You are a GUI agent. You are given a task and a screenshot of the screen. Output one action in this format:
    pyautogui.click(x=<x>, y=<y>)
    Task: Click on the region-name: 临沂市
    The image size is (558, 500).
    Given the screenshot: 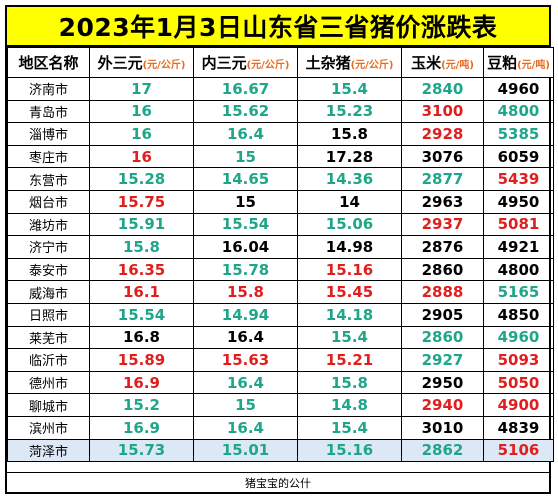 What is the action you would take?
    pyautogui.click(x=48, y=360)
    